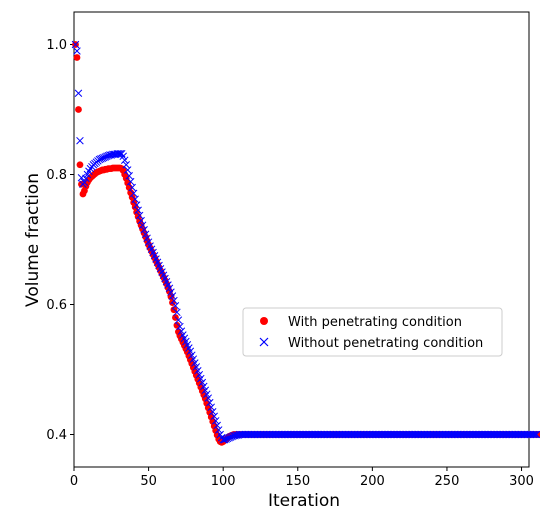 This screenshot has width=540, height=513. Describe the element at coordinates (56, 45) in the screenshot. I see `y-tick-label: 1.0` at that location.